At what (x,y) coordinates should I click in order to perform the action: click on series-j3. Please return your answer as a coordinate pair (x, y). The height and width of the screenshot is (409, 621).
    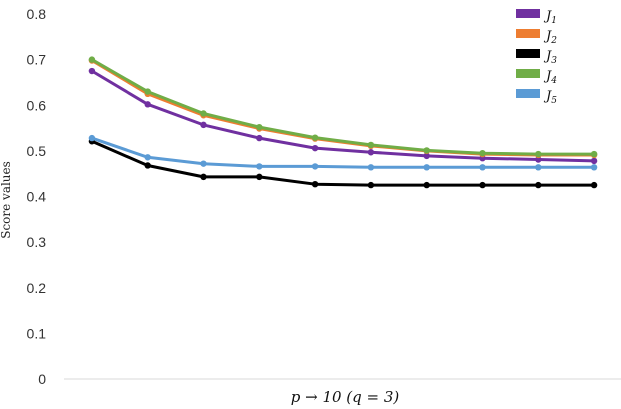
    Looking at the image, I should click on (343, 163).